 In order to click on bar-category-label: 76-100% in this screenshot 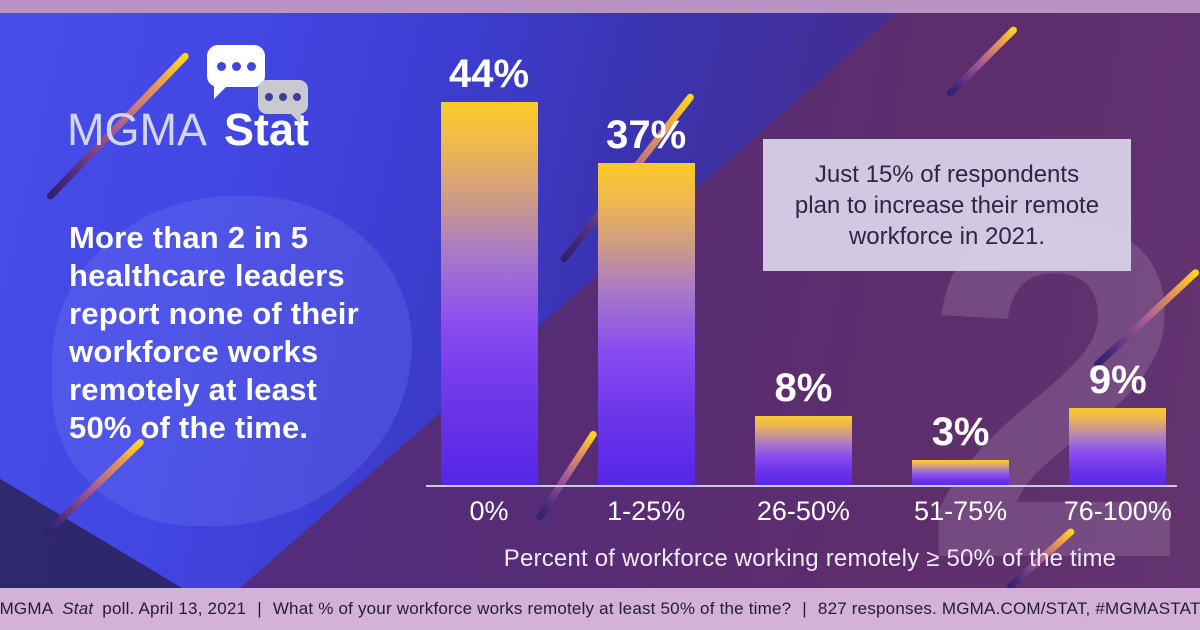, I will do `click(1117, 511)`.